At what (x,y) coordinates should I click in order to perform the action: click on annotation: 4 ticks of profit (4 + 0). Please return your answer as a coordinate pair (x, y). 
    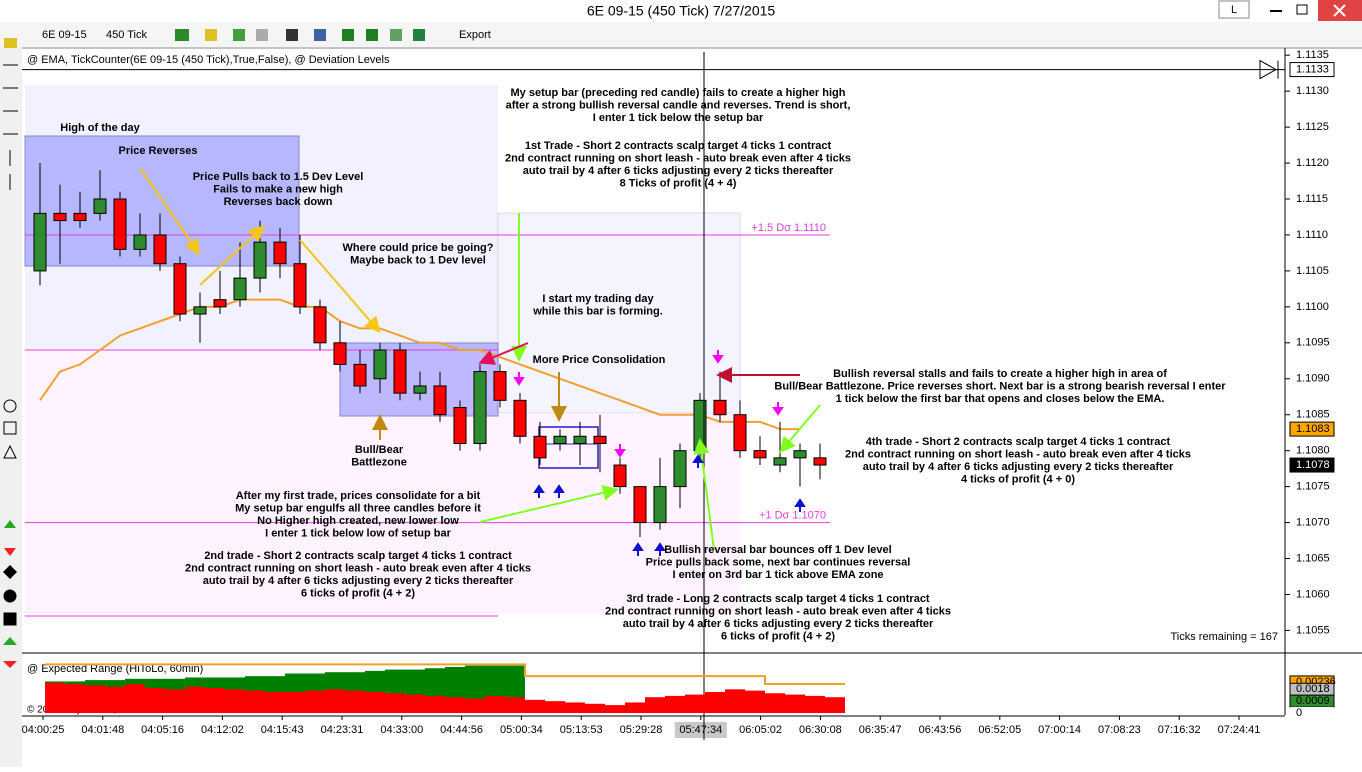
    Looking at the image, I should click on (1018, 479).